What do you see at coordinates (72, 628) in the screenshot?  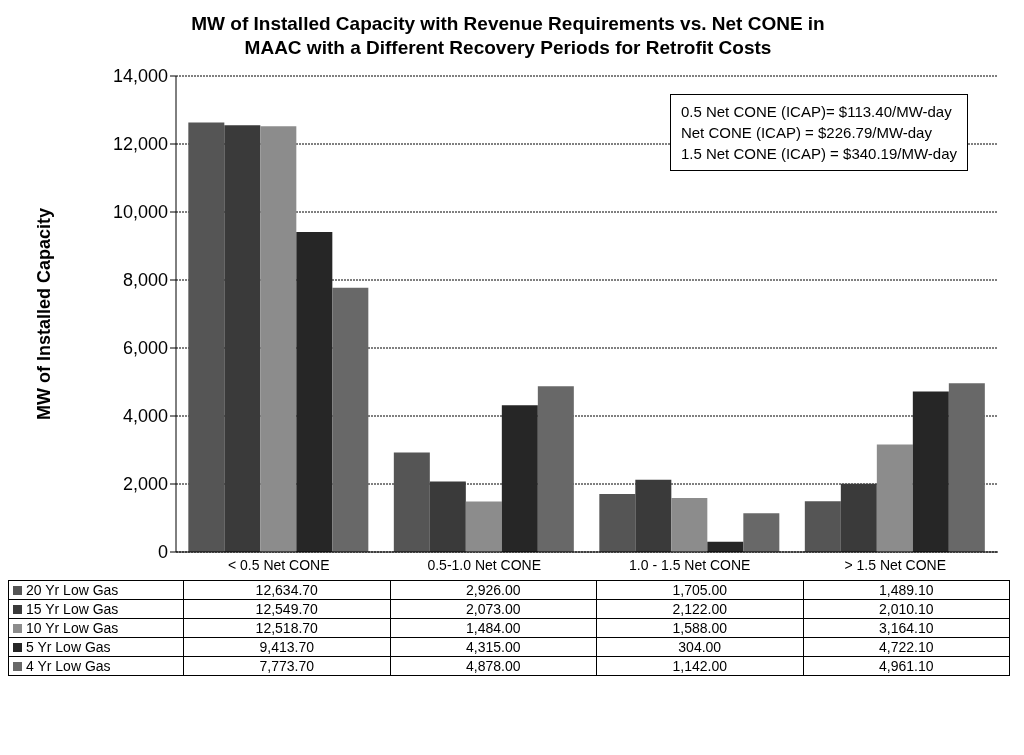 I see `legend-label: 10 Yr Low Gas` at bounding box center [72, 628].